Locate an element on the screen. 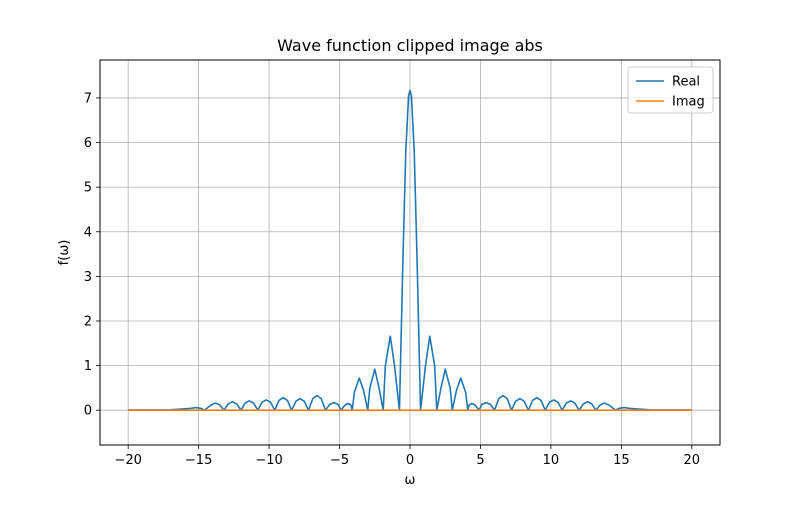 The width and height of the screenshot is (800, 505). legend-label: Imag is located at coordinates (688, 102).